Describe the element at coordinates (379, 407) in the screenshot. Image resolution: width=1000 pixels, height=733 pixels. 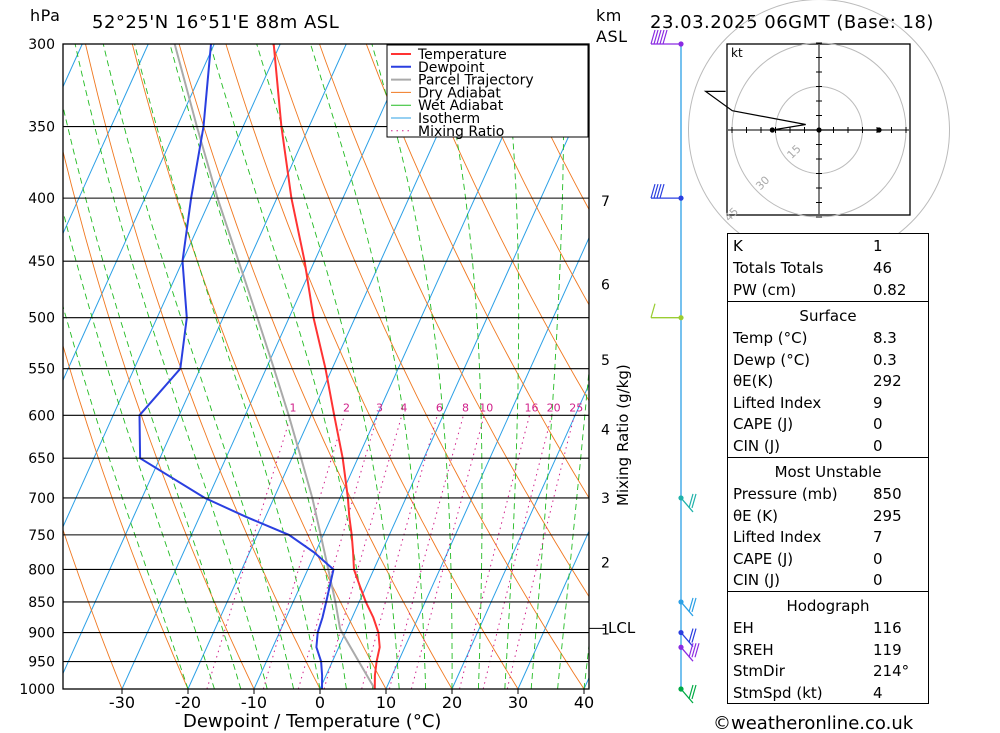
I see `mixing-ratio-label: 3` at that location.